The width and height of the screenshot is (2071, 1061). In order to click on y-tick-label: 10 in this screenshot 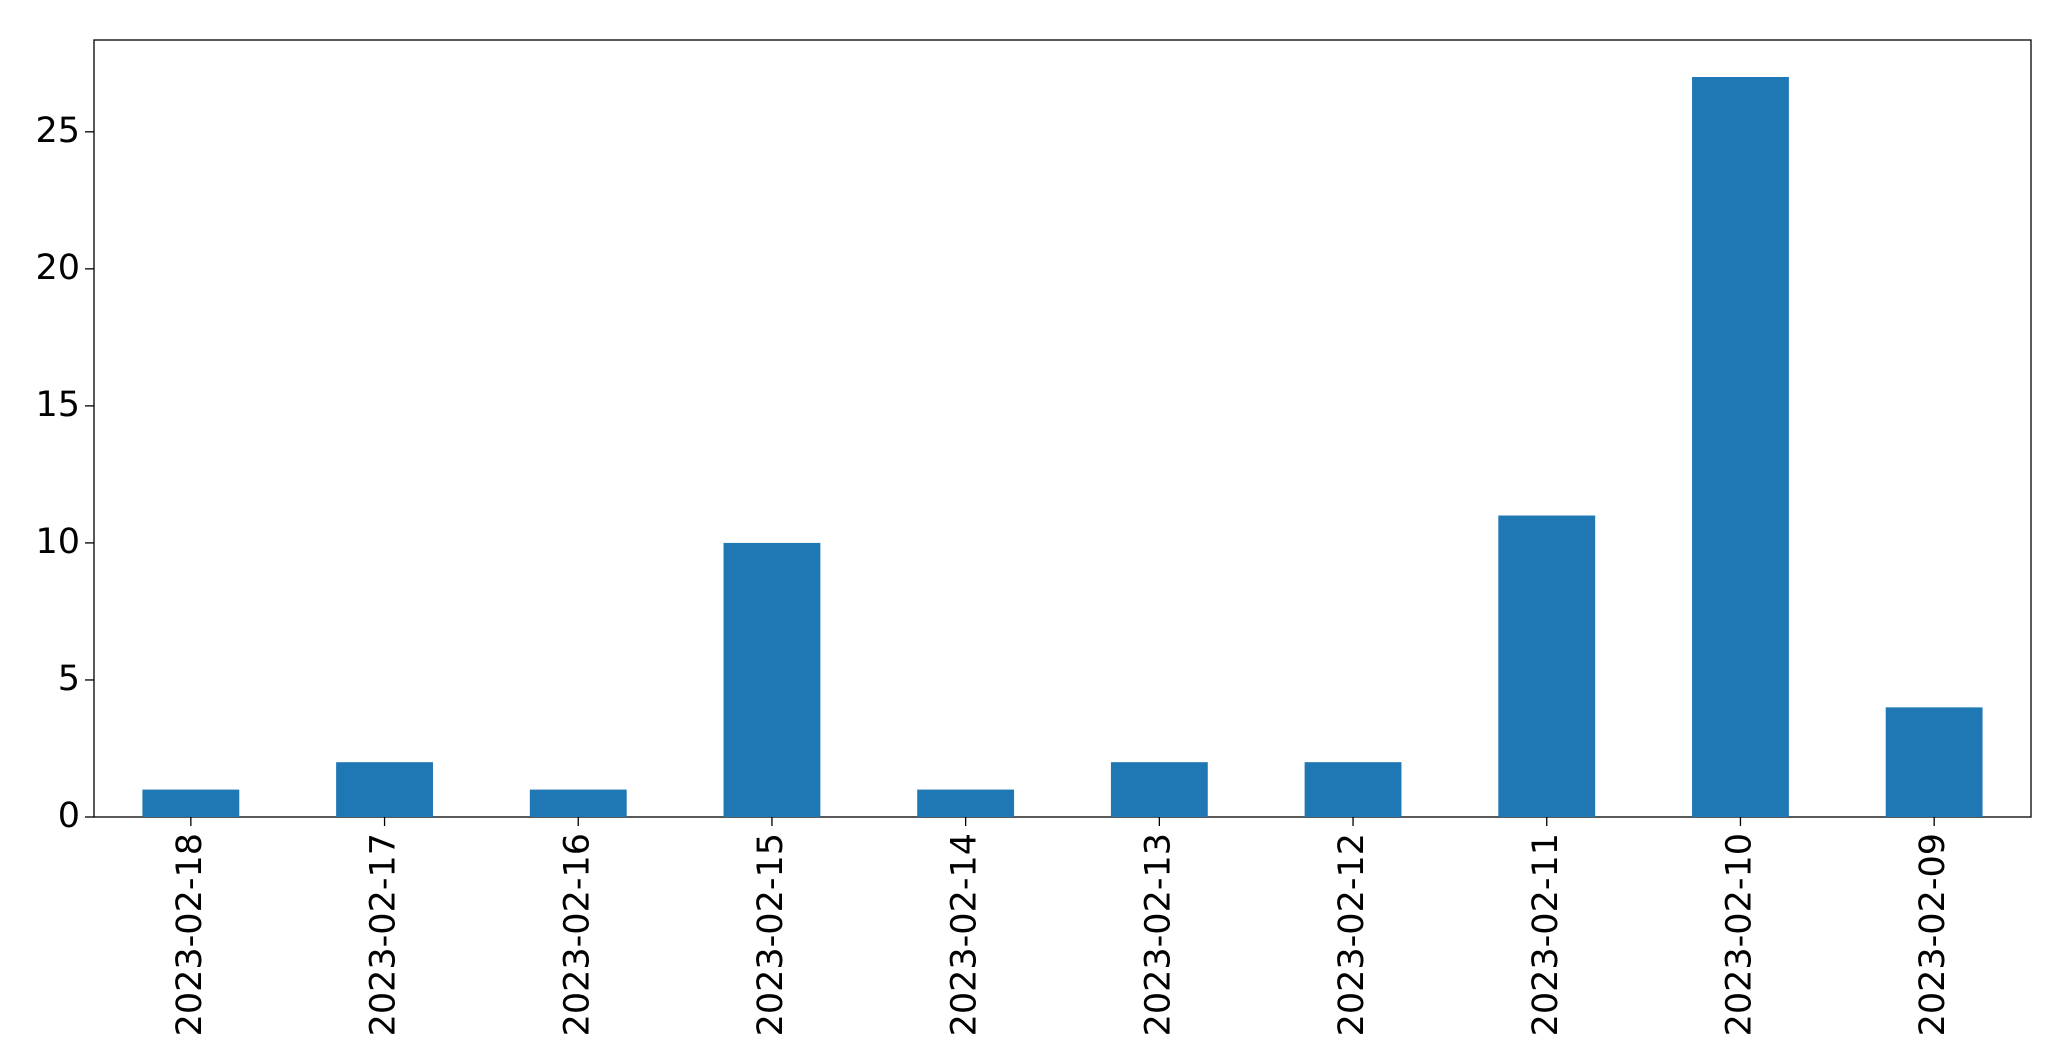, I will do `click(57, 542)`.